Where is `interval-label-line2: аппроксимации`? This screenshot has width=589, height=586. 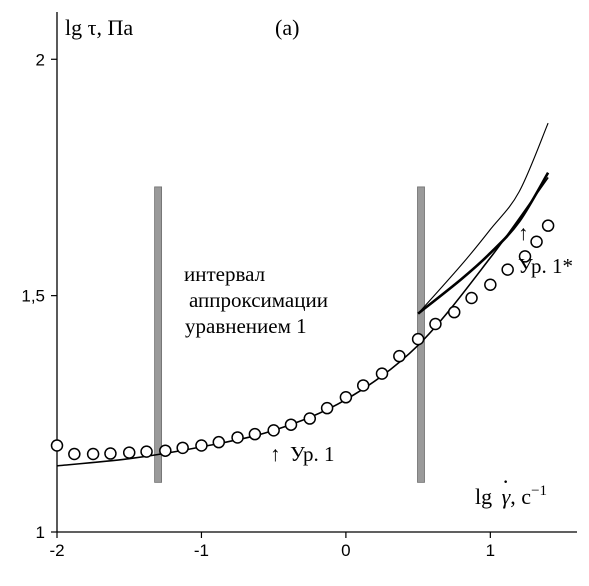
interval-label-line2: аппроксимации is located at coordinates (258, 300).